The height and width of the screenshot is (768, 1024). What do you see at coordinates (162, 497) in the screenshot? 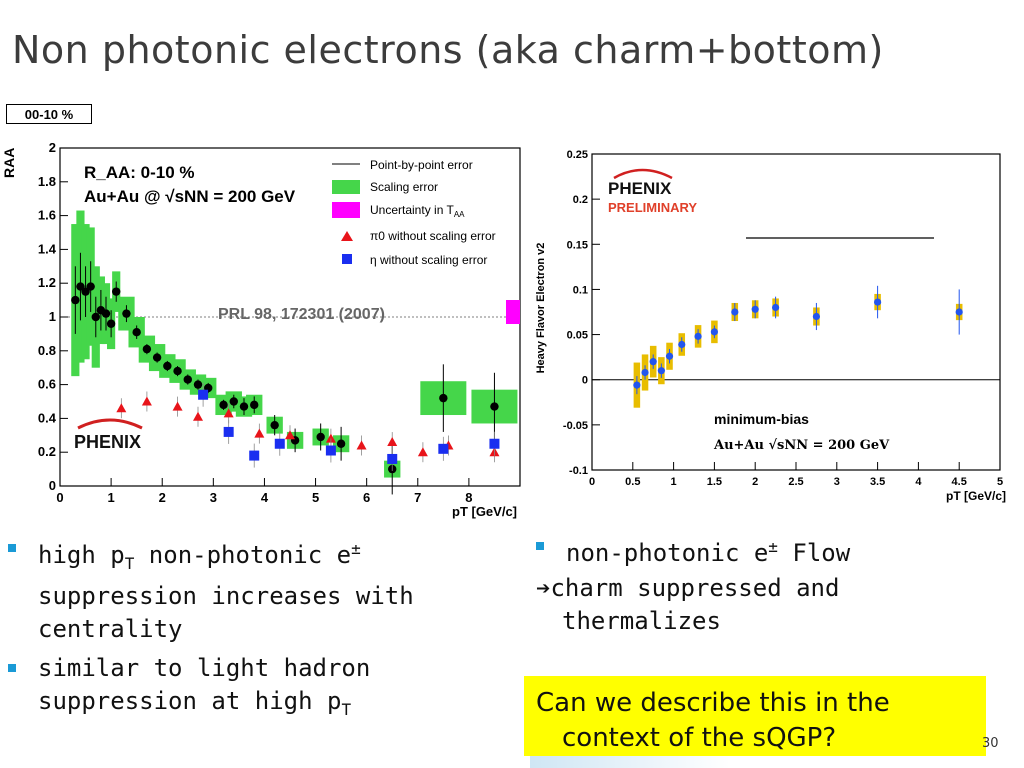
I see `raa-xtick-label: 2` at bounding box center [162, 497].